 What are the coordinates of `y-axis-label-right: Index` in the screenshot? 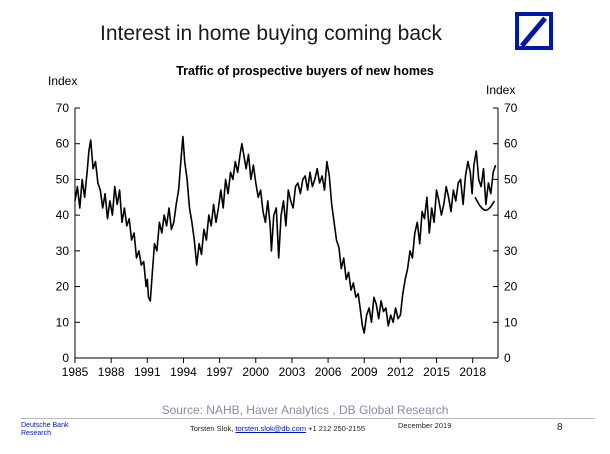 It's located at (501, 90).